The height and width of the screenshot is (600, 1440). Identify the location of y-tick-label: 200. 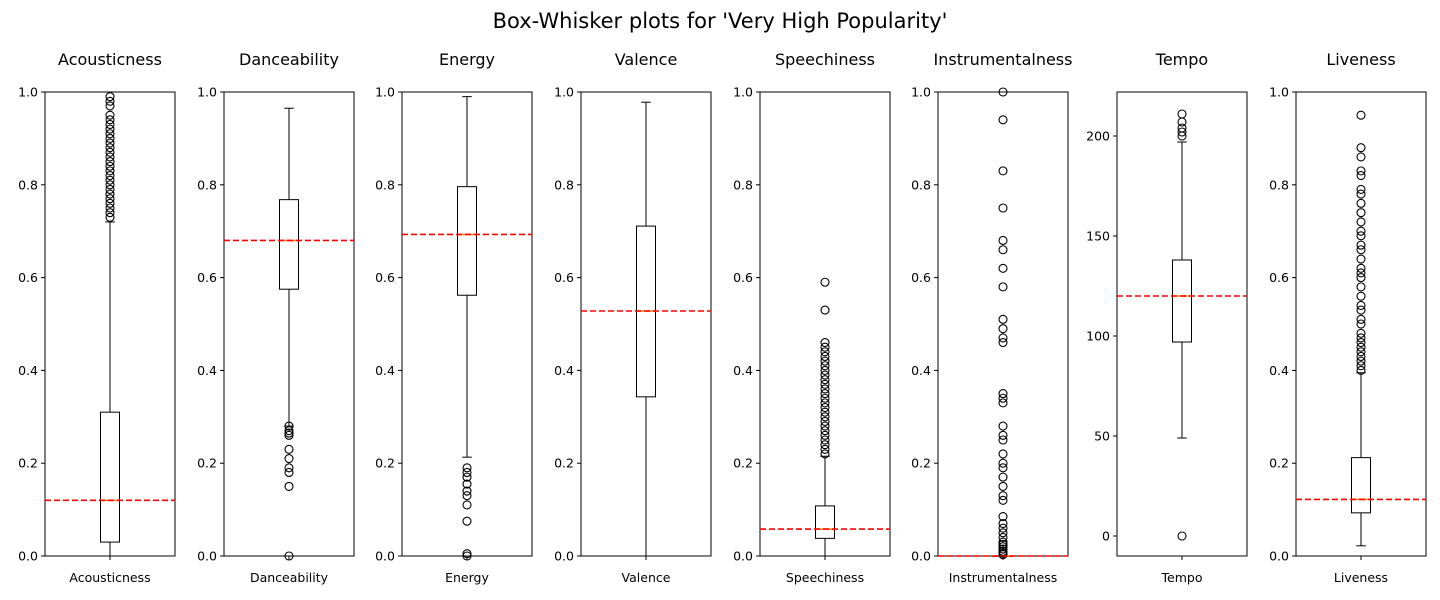
(1098, 136).